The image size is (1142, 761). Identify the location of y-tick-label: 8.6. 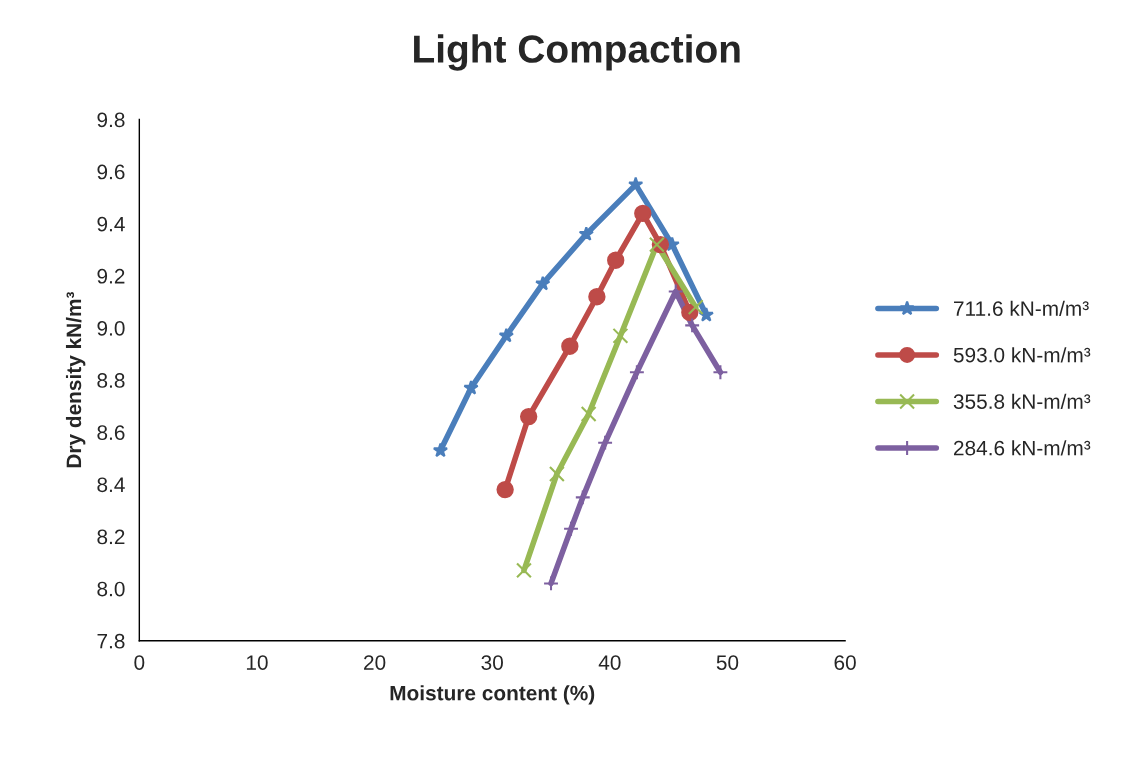
(111, 432).